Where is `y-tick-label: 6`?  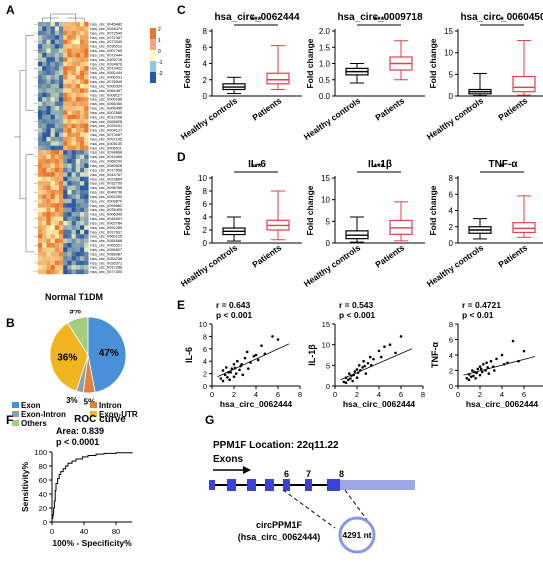 y-tick-label: 6 is located at coordinates (205, 349).